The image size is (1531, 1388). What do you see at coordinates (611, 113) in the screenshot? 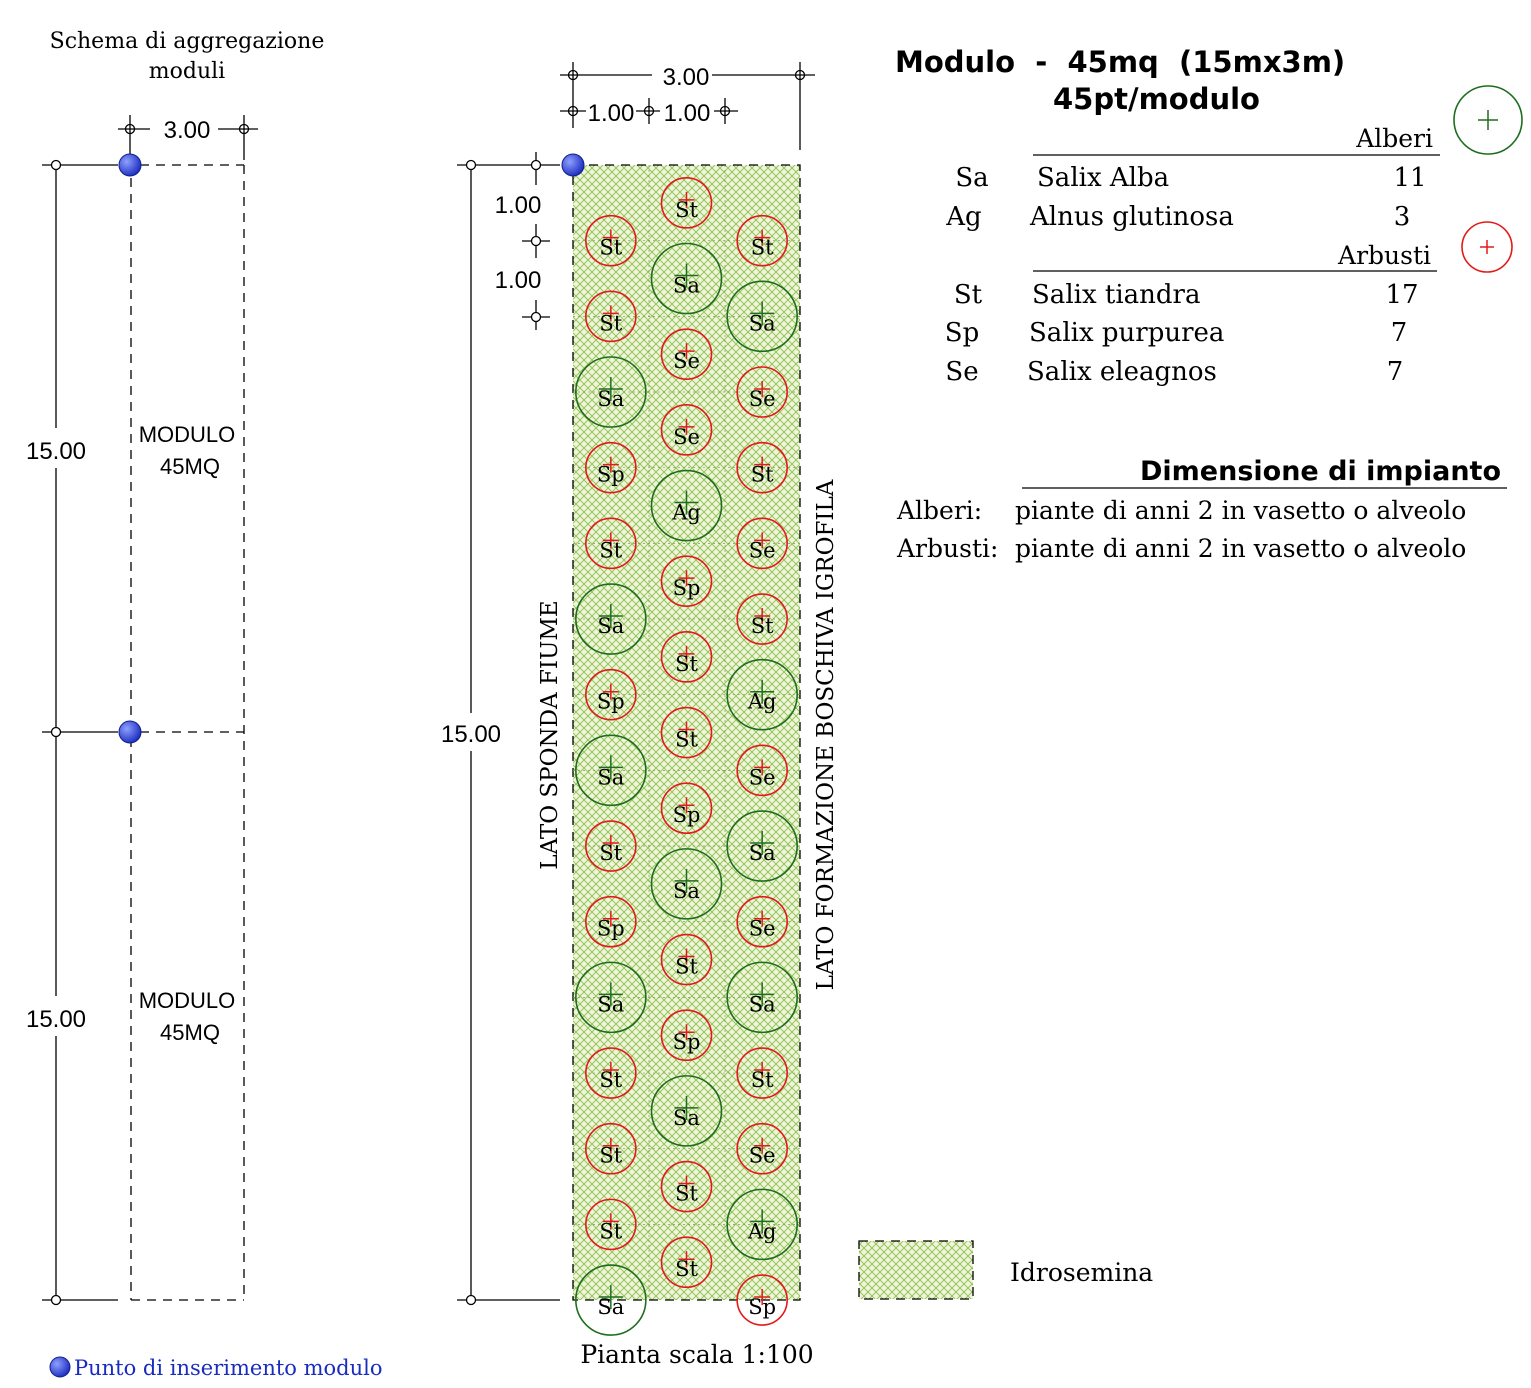
I see `plan-dim-col1: 1.00` at bounding box center [611, 113].